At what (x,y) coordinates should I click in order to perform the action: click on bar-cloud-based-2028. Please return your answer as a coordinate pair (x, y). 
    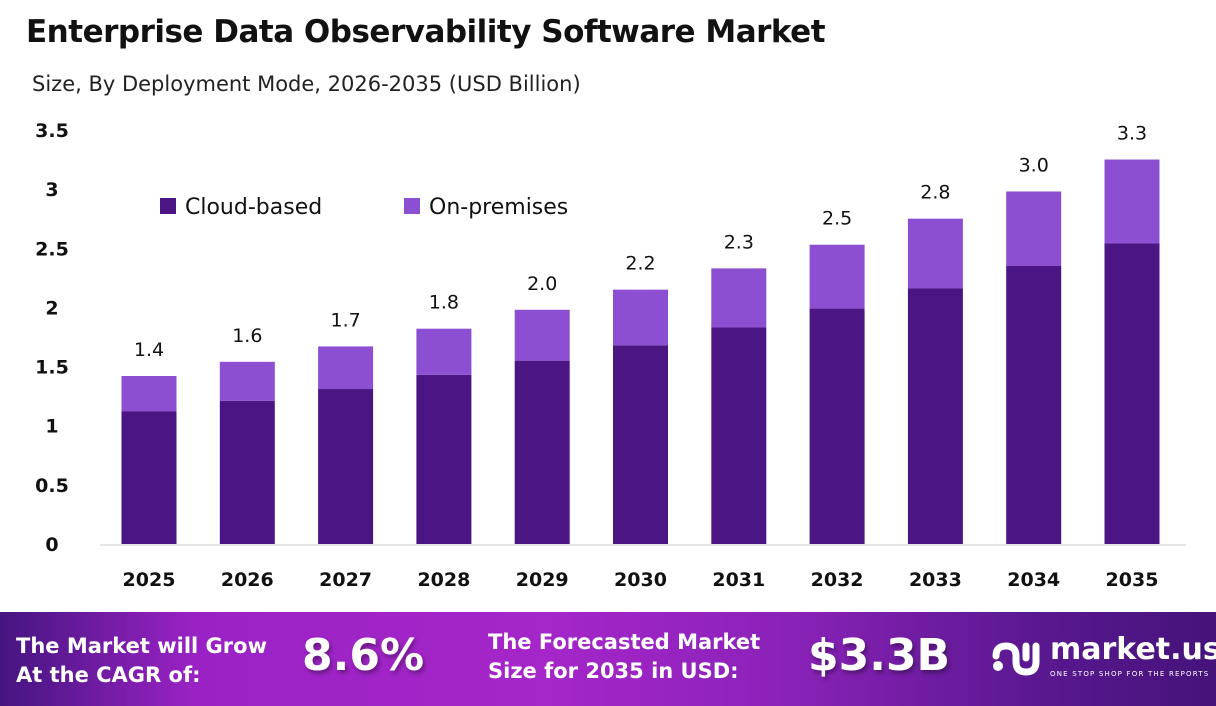
    Looking at the image, I should click on (444, 459).